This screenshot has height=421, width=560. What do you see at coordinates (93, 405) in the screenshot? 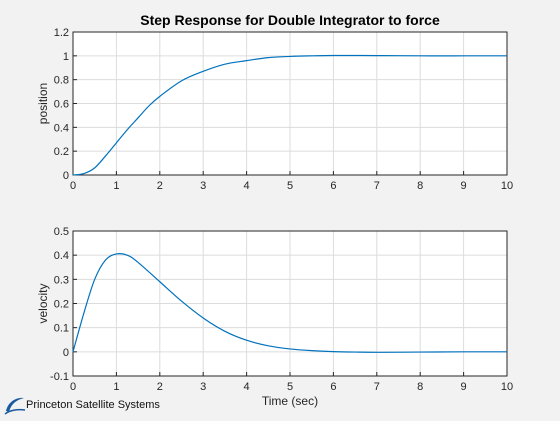
I see `logo-text: Princeton Satellite Systems` at bounding box center [93, 405].